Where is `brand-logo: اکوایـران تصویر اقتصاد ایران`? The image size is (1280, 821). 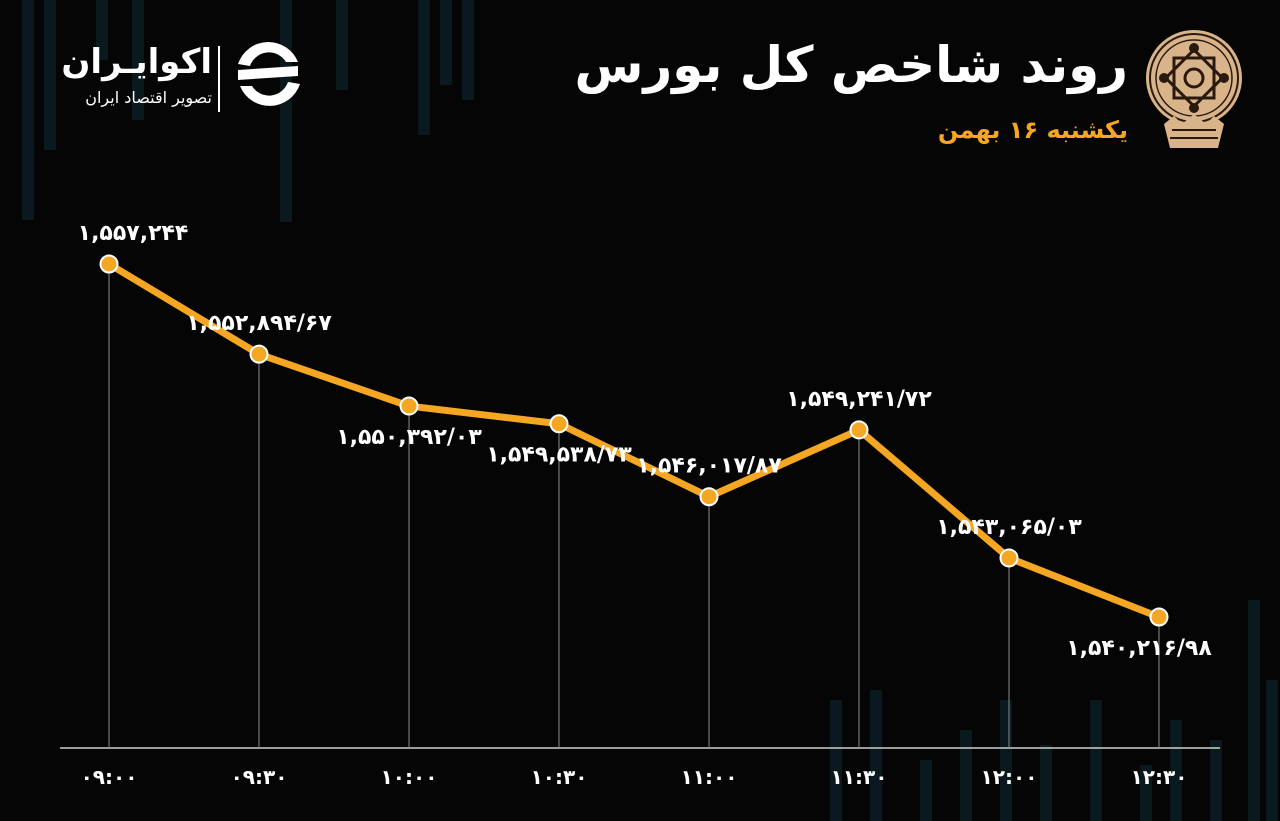
brand-logo: اکوایـران تصویر اقتصاد ایران is located at coordinates (180, 78).